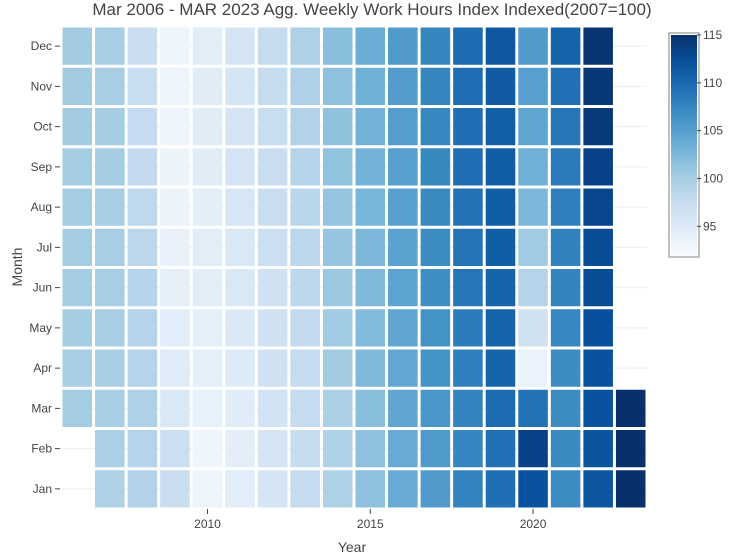 The image size is (745, 553). Describe the element at coordinates (712, 35) in the screenshot. I see `colorbar-tick-label: 115` at that location.